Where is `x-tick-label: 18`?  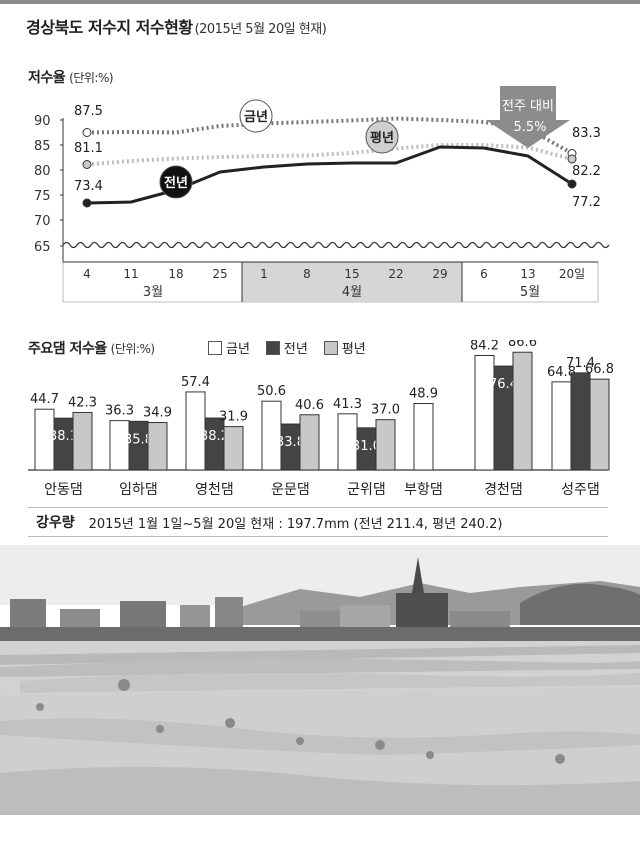
x-tick-label: 18 is located at coordinates (175, 274).